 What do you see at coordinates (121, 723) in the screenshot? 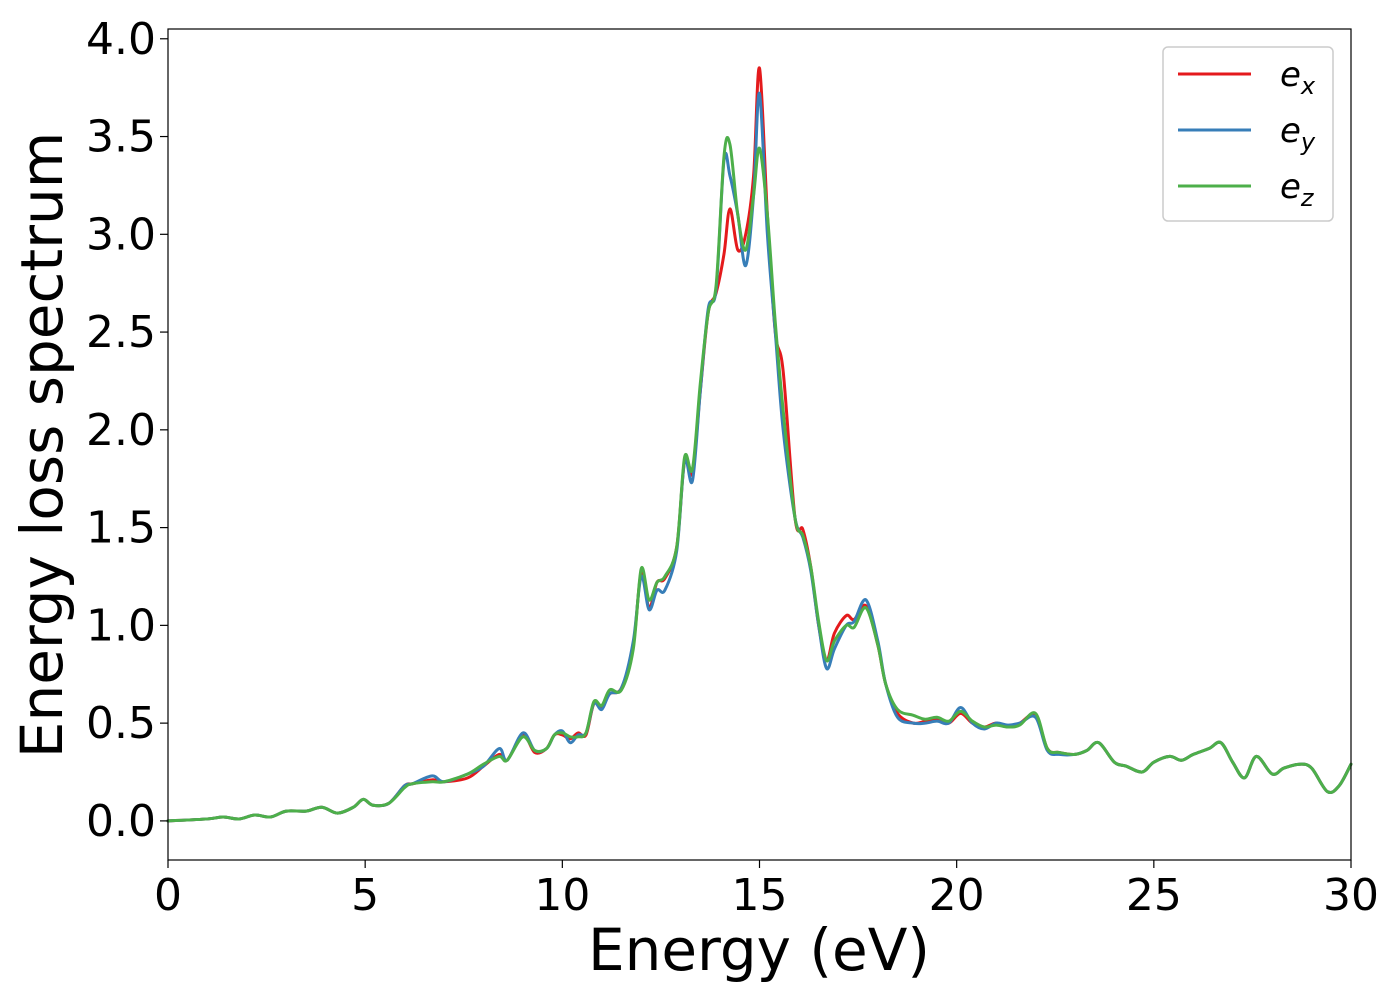
I see `y-tick-label: 0.5` at bounding box center [121, 723].